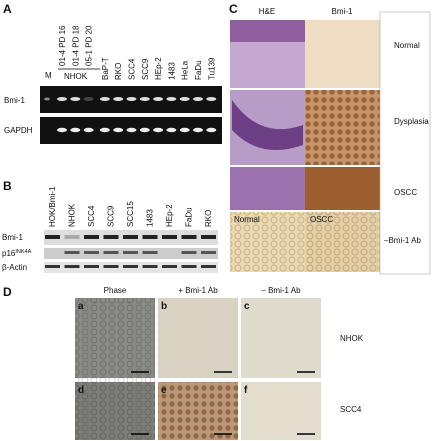 Image resolution: width=437 pixels, height=441 pixels. Describe the element at coordinates (405, 143) in the screenshot. I see `label-frame` at that location.